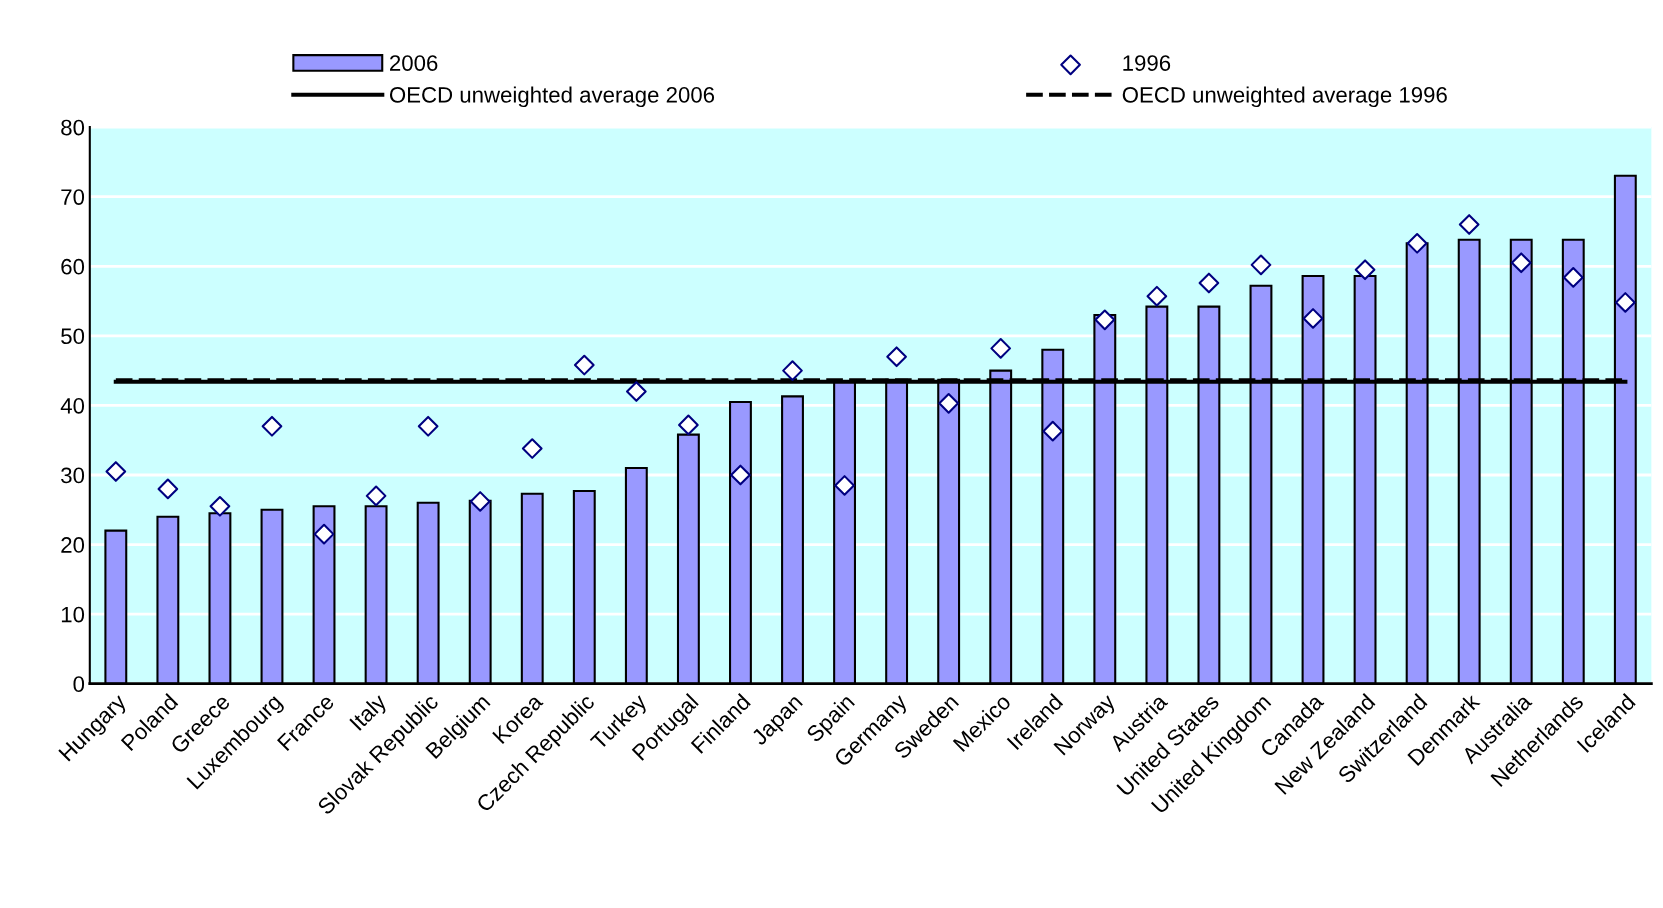 The width and height of the screenshot is (1663, 908). Describe the element at coordinates (1284, 97) in the screenshot. I see `legend-label: OECD unweighted average 1996` at that location.